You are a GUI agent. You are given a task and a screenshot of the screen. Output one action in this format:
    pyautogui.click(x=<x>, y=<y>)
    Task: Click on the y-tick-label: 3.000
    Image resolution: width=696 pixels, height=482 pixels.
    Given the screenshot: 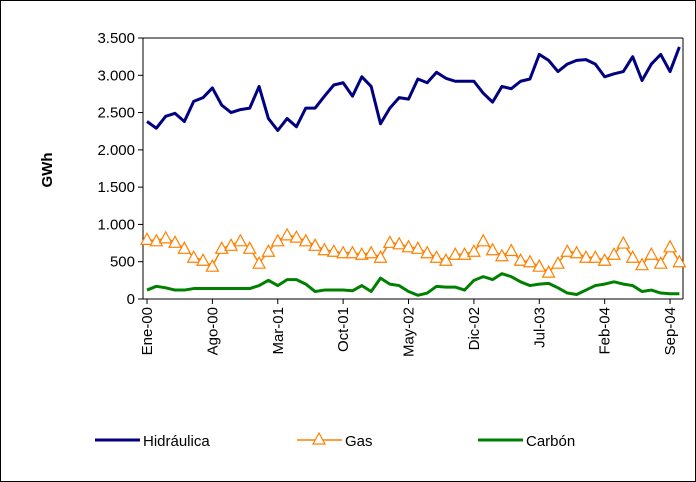 What is the action you would take?
    pyautogui.click(x=116, y=75)
    